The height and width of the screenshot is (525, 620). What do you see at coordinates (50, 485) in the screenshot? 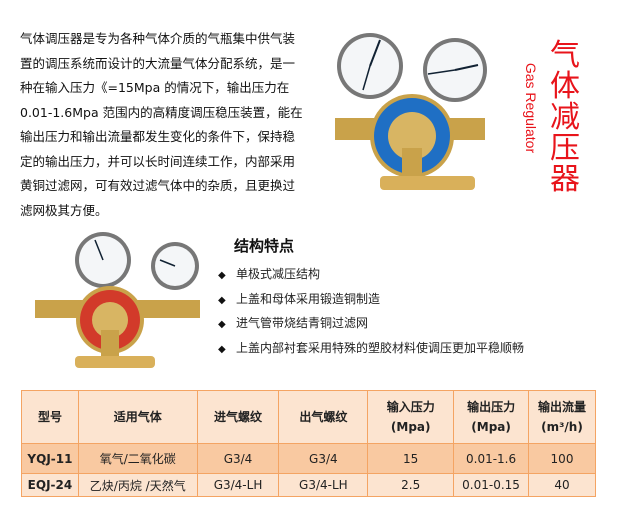
I see `cell: EQJ-24` at bounding box center [50, 485].